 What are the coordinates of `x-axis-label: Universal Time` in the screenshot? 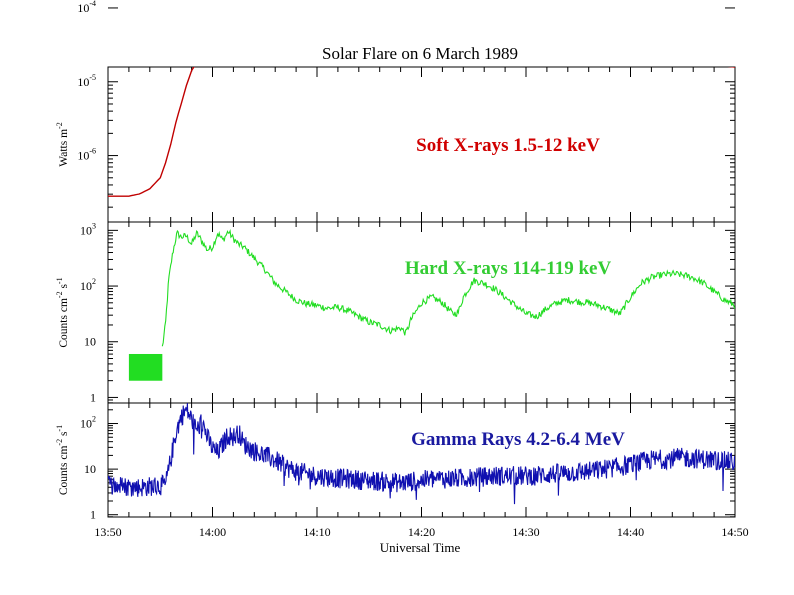 It's located at (420, 547).